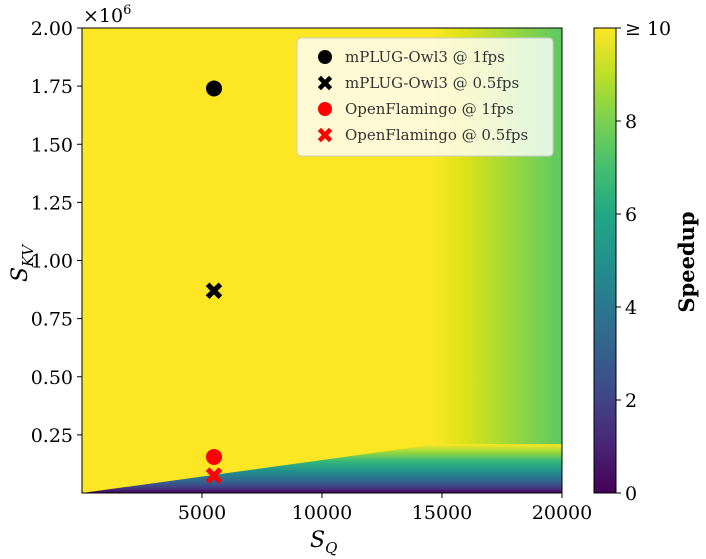 The image size is (706, 559). I want to click on colorbar-label: Speedup, so click(686, 261).